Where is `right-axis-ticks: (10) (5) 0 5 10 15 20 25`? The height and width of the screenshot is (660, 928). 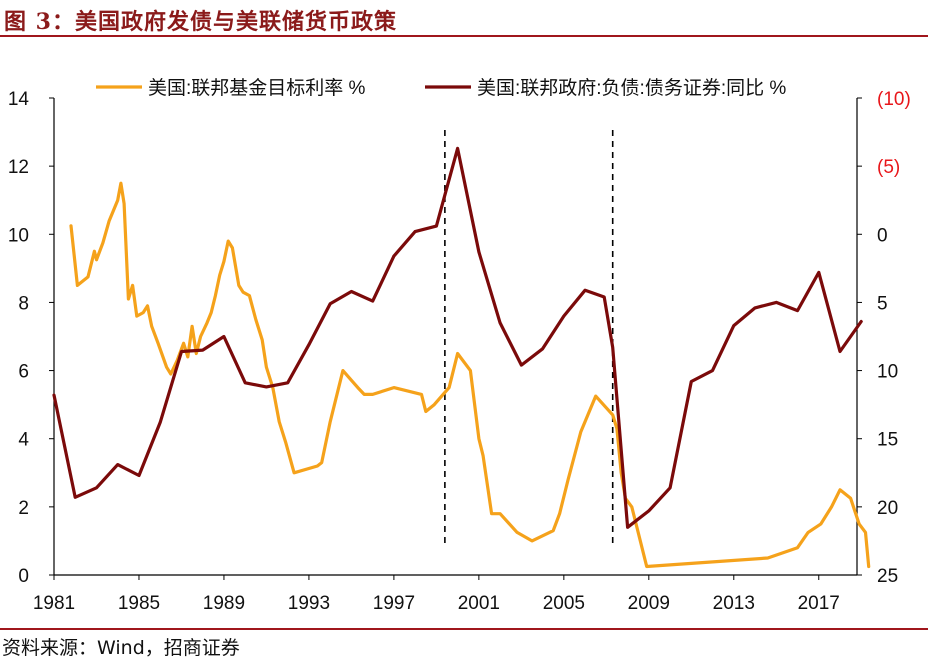 right-axis-ticks: (10) (5) 0 5 10 15 20 25 is located at coordinates (884, 338).